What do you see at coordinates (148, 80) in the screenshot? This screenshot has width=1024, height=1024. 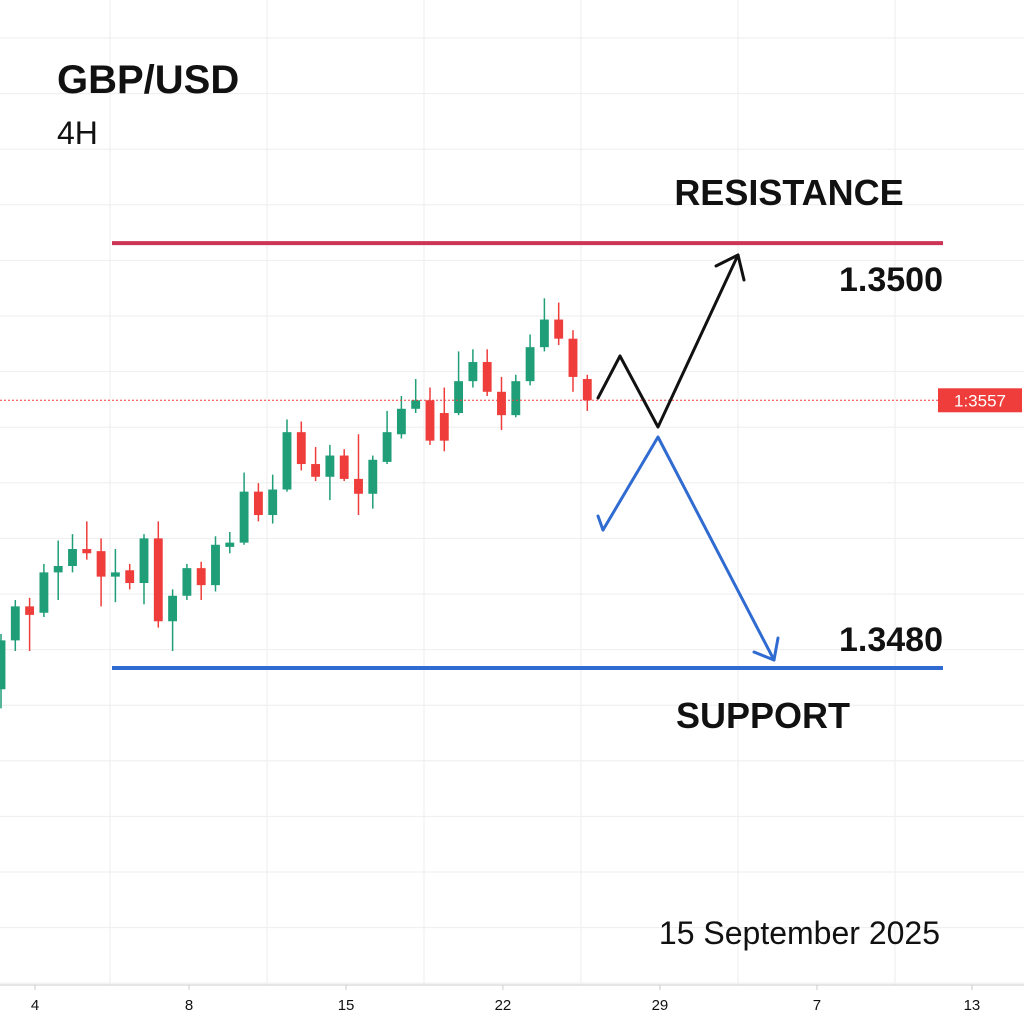 I see `chart-title: GBP/USD` at bounding box center [148, 80].